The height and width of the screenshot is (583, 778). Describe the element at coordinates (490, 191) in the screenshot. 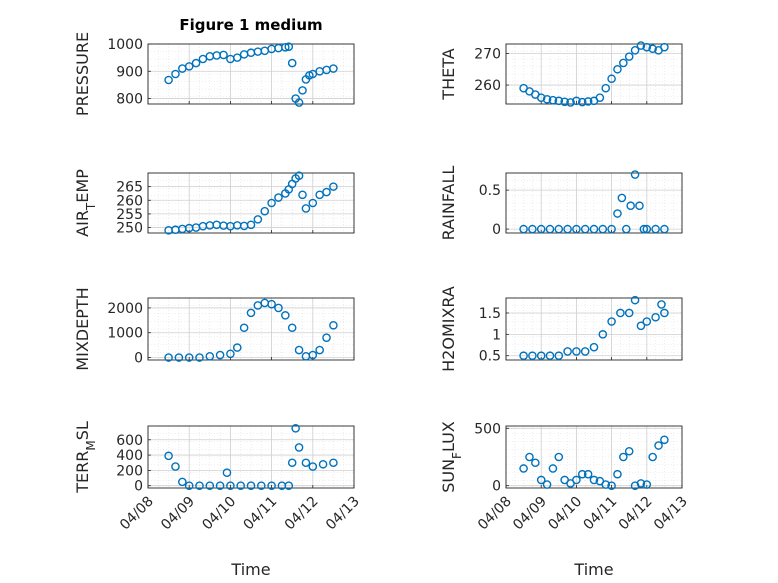

I see `y-tick-label: 0.5` at that location.